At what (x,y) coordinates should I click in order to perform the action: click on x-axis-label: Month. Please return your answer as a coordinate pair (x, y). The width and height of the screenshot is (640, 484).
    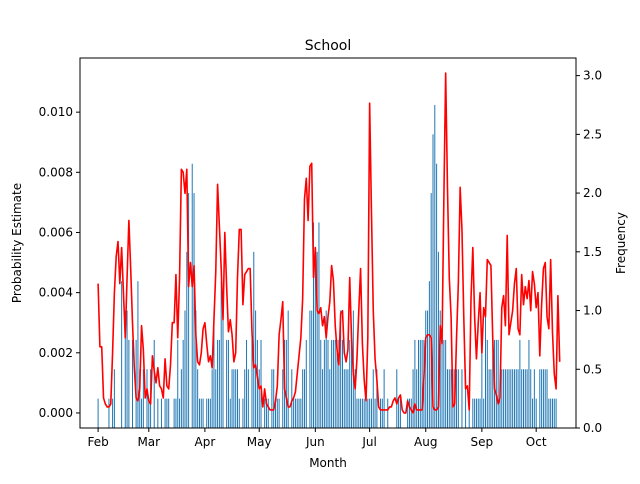
    Looking at the image, I should click on (328, 463).